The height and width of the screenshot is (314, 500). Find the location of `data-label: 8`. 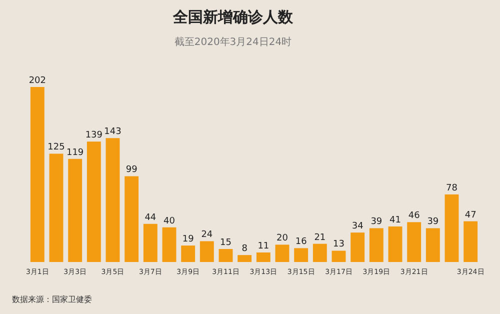

data-label: 8 is located at coordinates (245, 249).